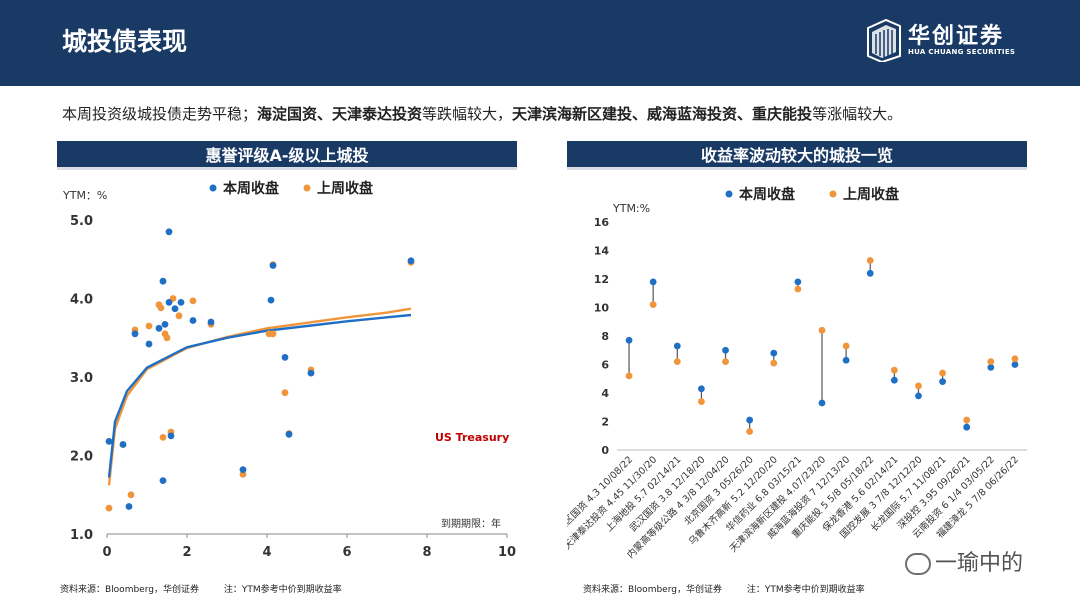 The height and width of the screenshot is (608, 1080). What do you see at coordinates (282, 590) in the screenshot?
I see `left-note-text: 注：YTM参考中价到期收益率` at bounding box center [282, 590].